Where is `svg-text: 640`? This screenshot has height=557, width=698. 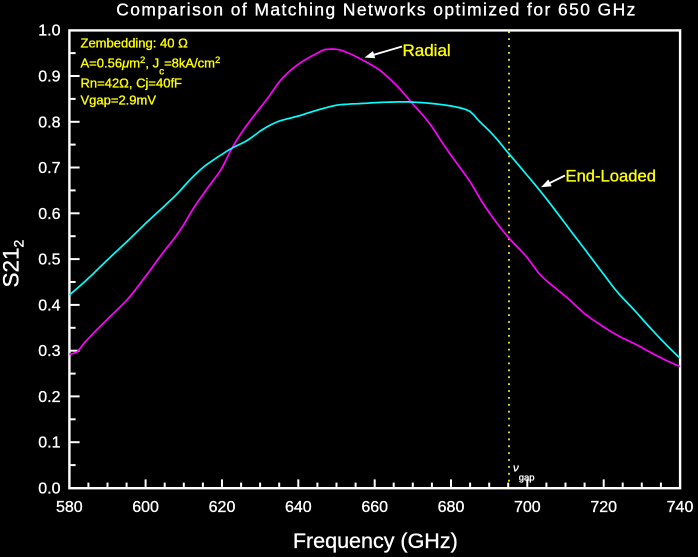 svg-text: 640 is located at coordinates (298, 507).